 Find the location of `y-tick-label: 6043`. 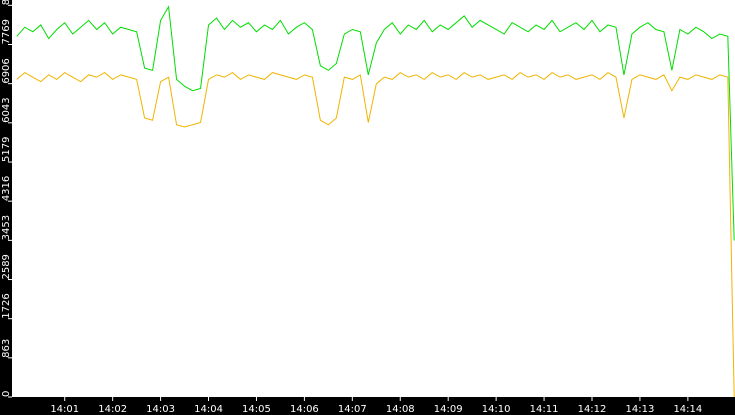

y-tick-label: 6043 is located at coordinates (6, 109).